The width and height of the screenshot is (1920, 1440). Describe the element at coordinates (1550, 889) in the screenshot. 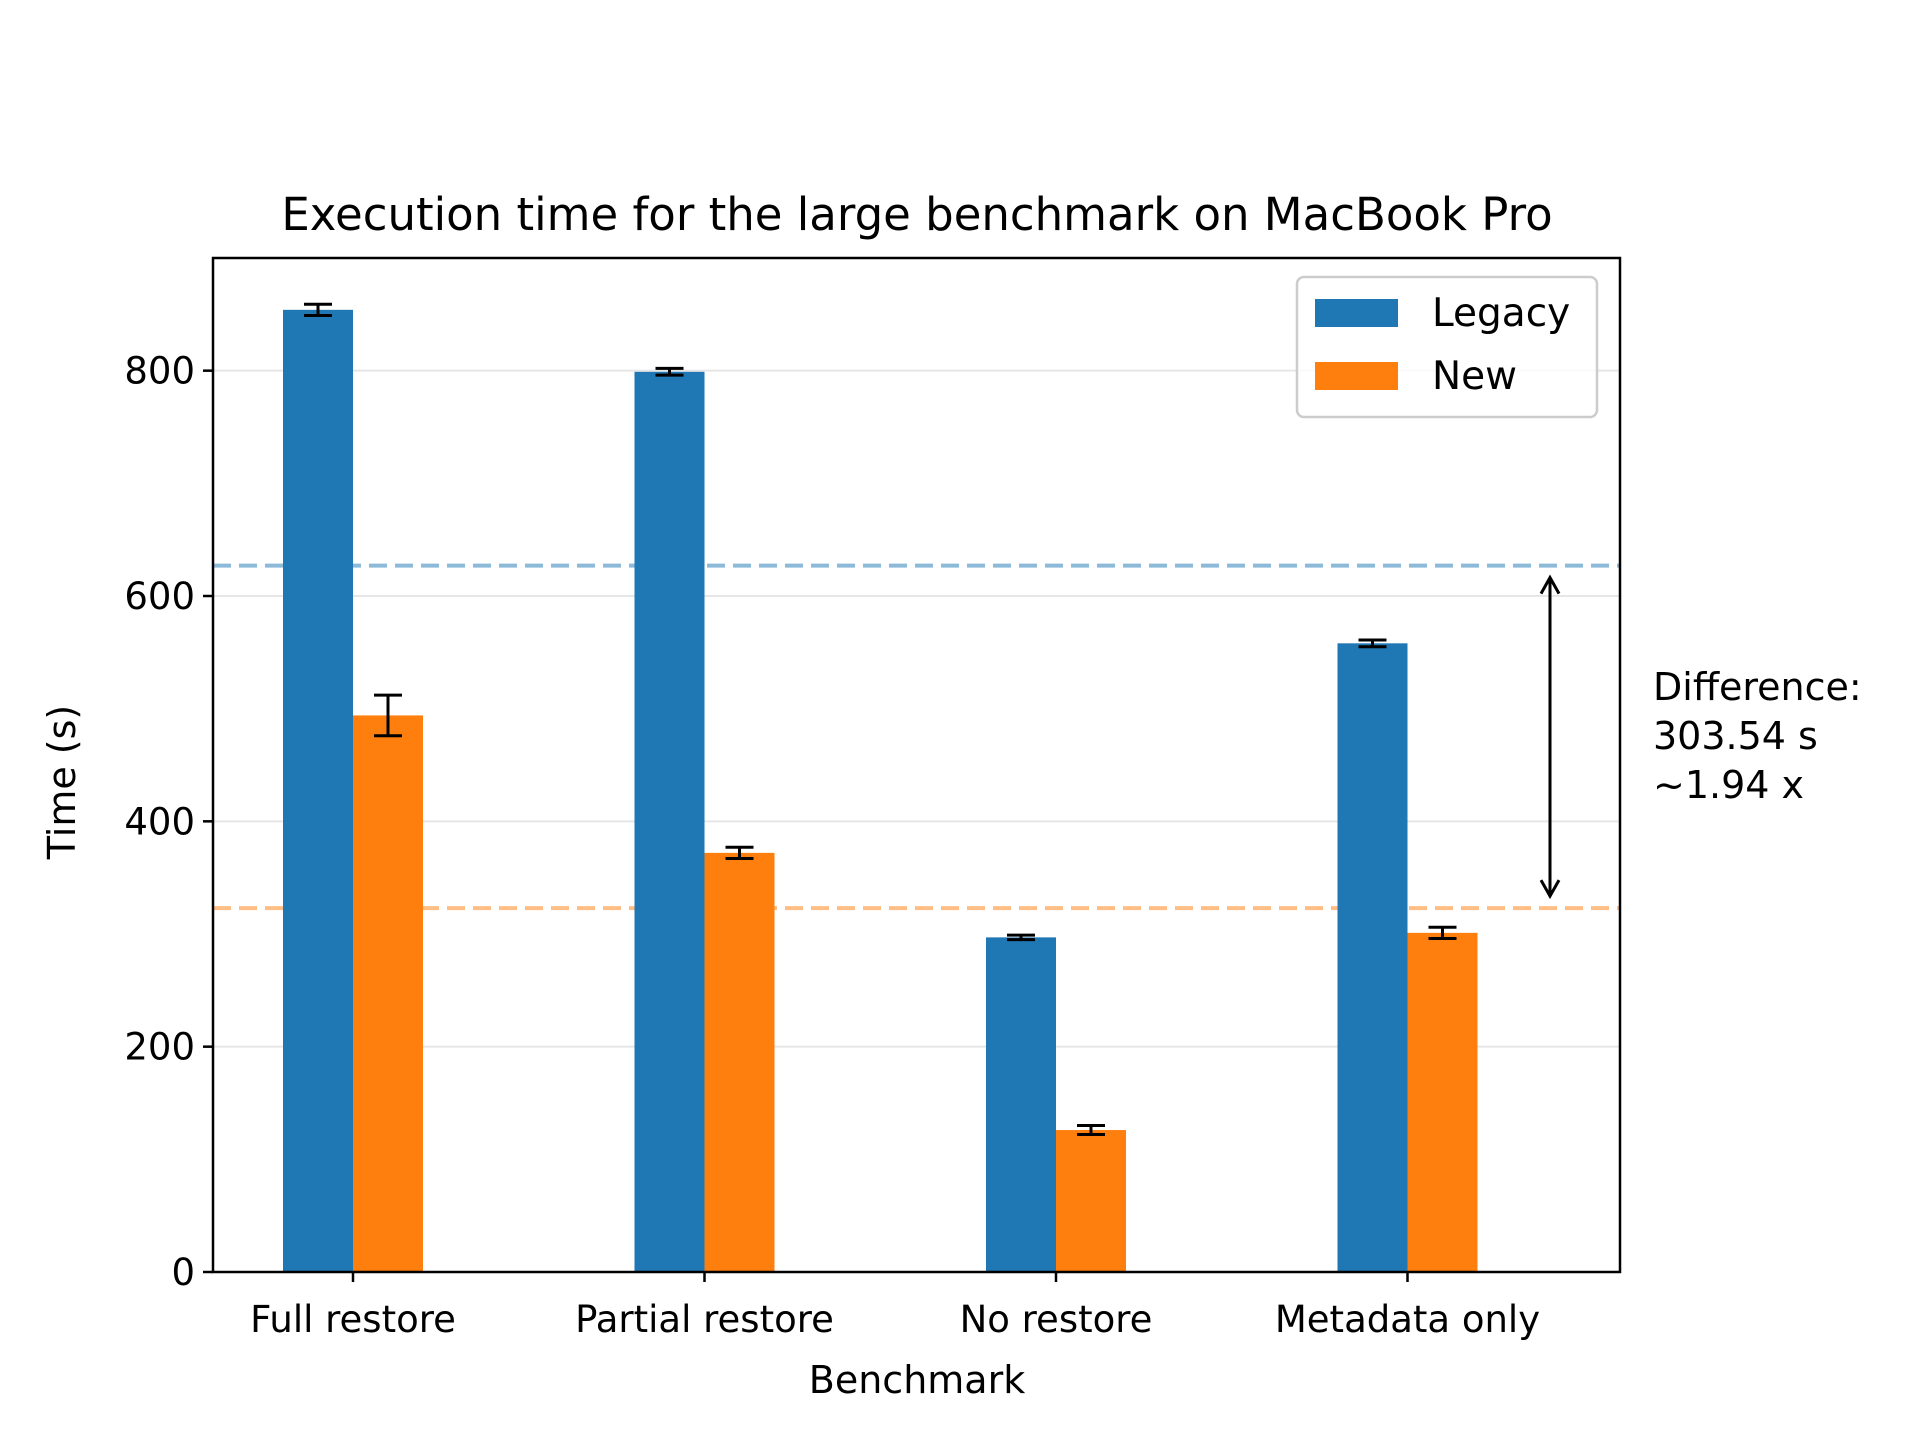

I see `difference-arrow-head-bottom` at that location.